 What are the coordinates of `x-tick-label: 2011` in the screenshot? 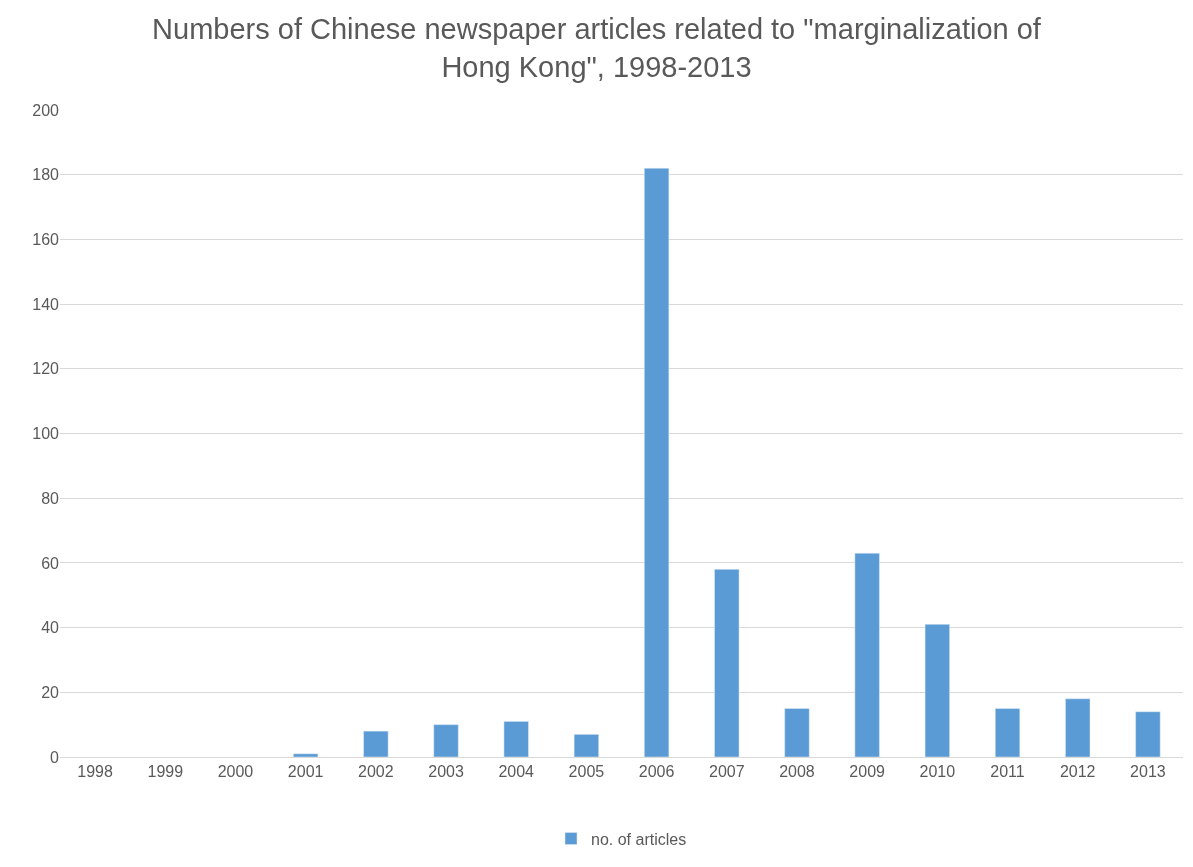 It's located at (1007, 772).